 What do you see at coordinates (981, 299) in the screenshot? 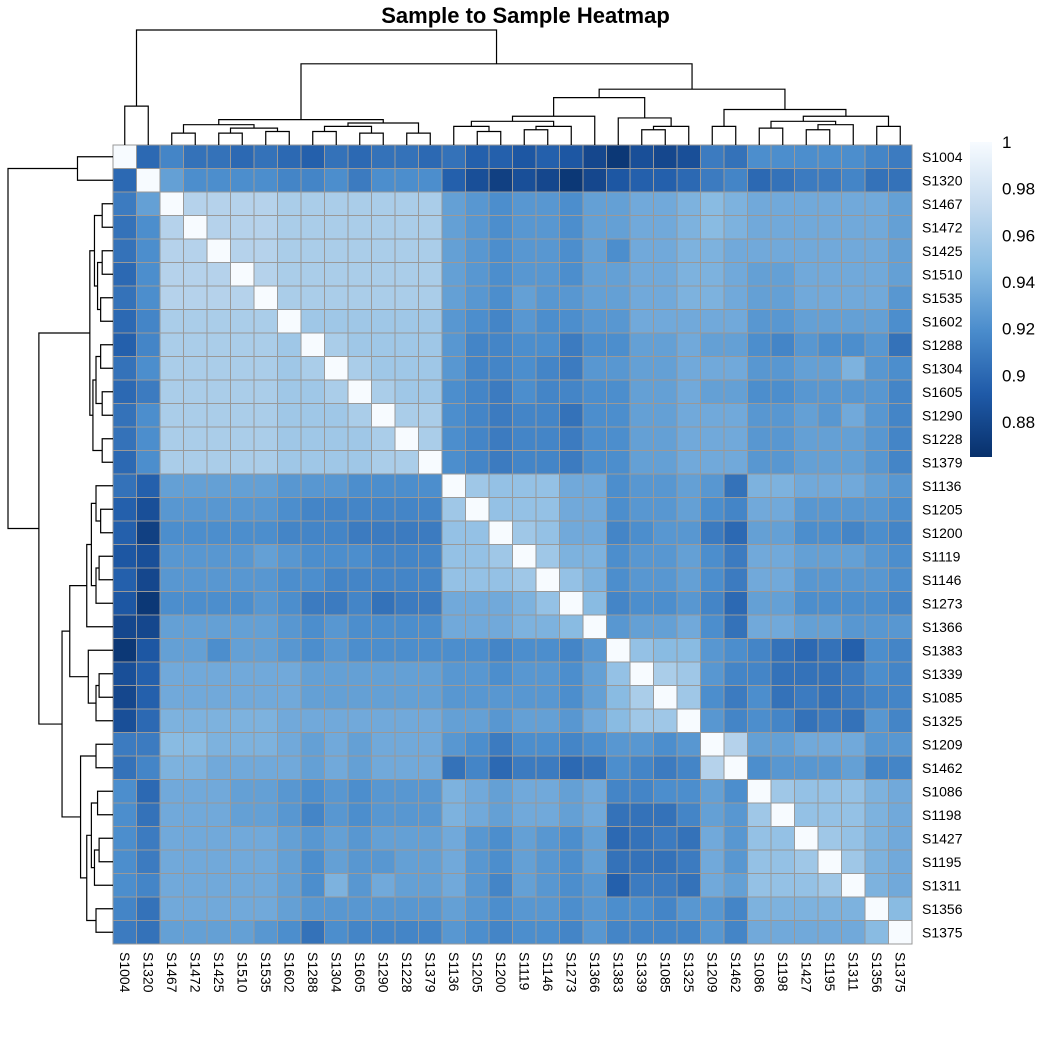
I see `colorbar` at bounding box center [981, 299].